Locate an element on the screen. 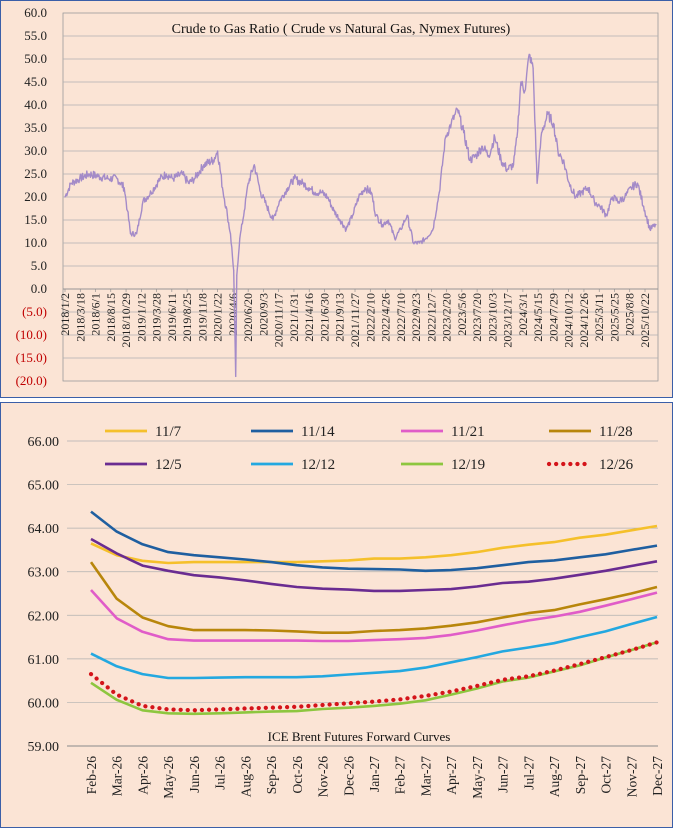 This screenshot has height=829, width=675. y-tick-label: 65.00 is located at coordinates (44, 486).